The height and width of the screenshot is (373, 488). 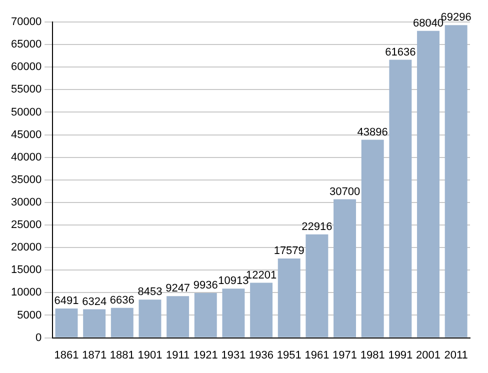 I want to click on y-tick-label: 25000, so click(x=26, y=225).